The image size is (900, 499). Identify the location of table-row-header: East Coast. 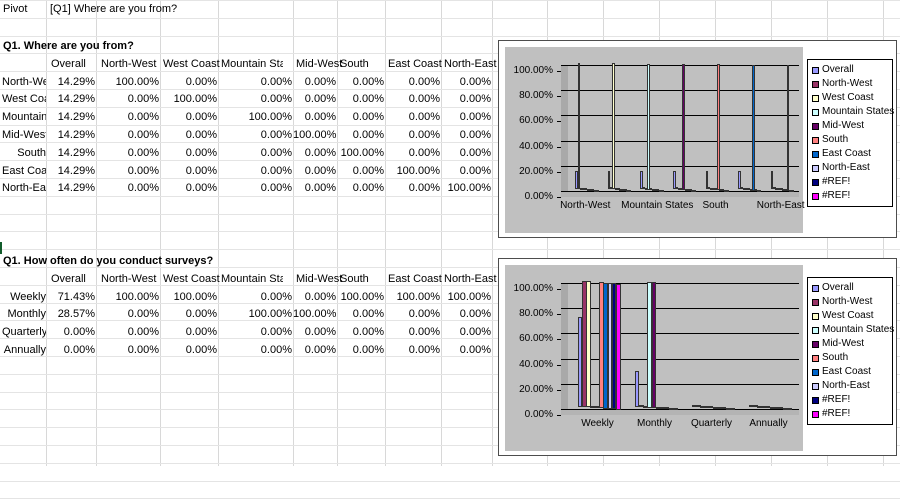
(24, 170).